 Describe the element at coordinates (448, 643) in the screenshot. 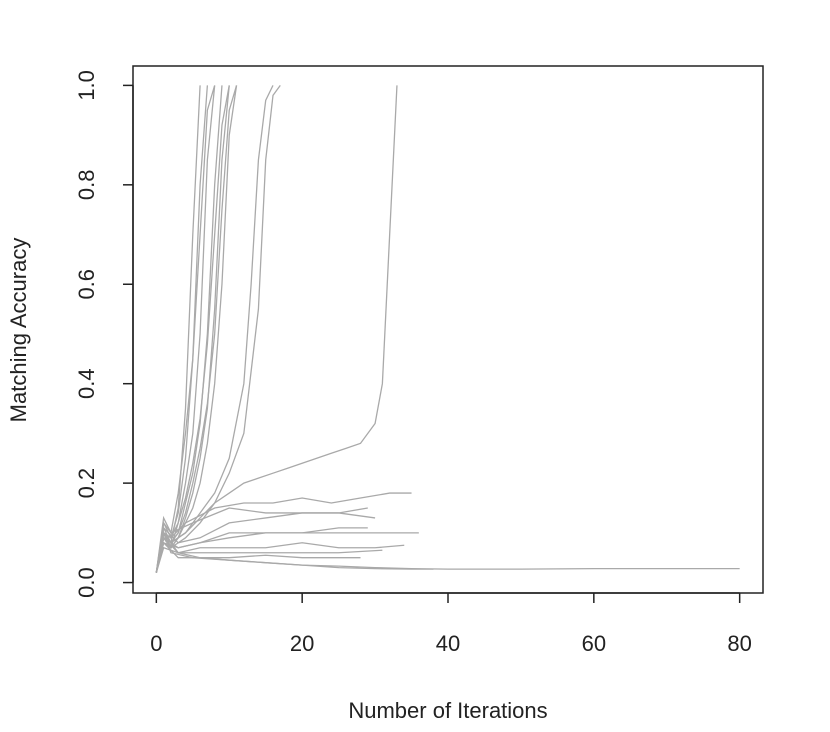

I see `x-tick-label: 40` at that location.